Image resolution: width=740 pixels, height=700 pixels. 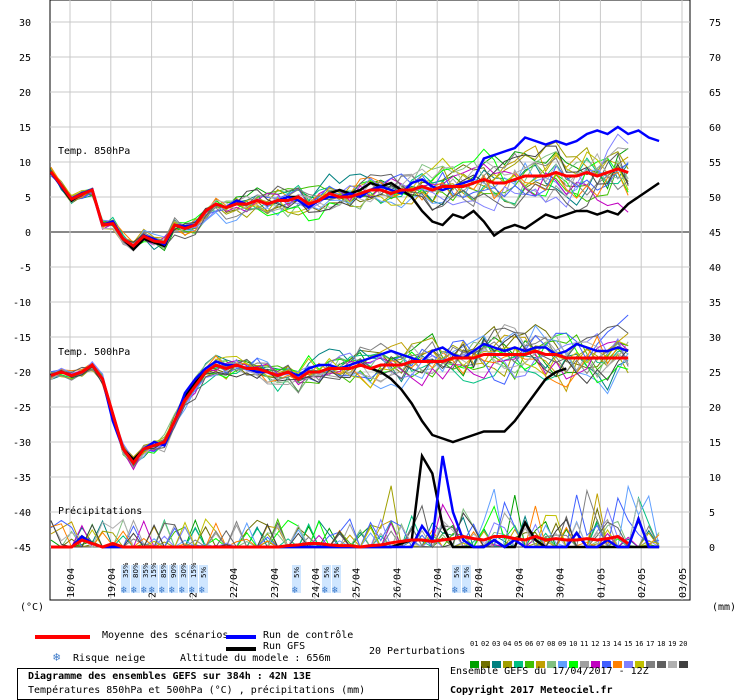 What do you see at coordinates (316, 583) in the screenshot?
I see `x-tick-label: 24/04` at bounding box center [316, 583].